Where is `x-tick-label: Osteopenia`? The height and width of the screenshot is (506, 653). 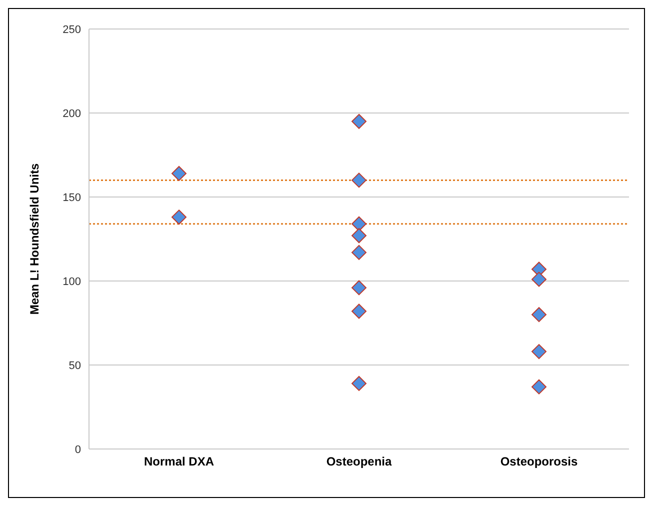
x-tick-label: Osteopenia is located at coordinates (359, 461).